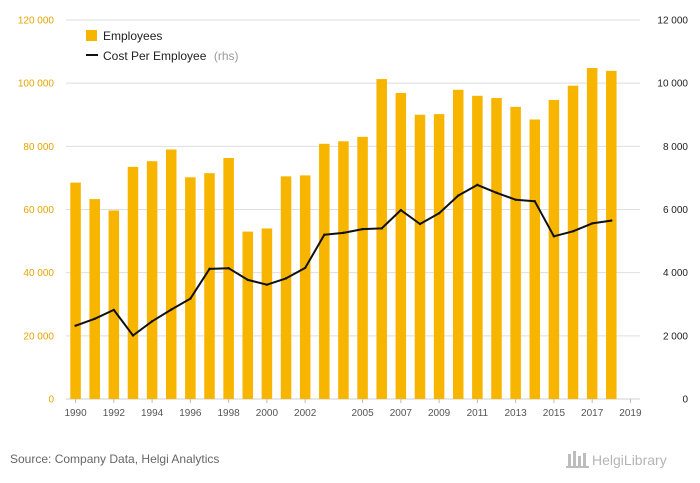 The width and height of the screenshot is (700, 483). What do you see at coordinates (305, 413) in the screenshot?
I see `x-tick-label: 2002` at bounding box center [305, 413].